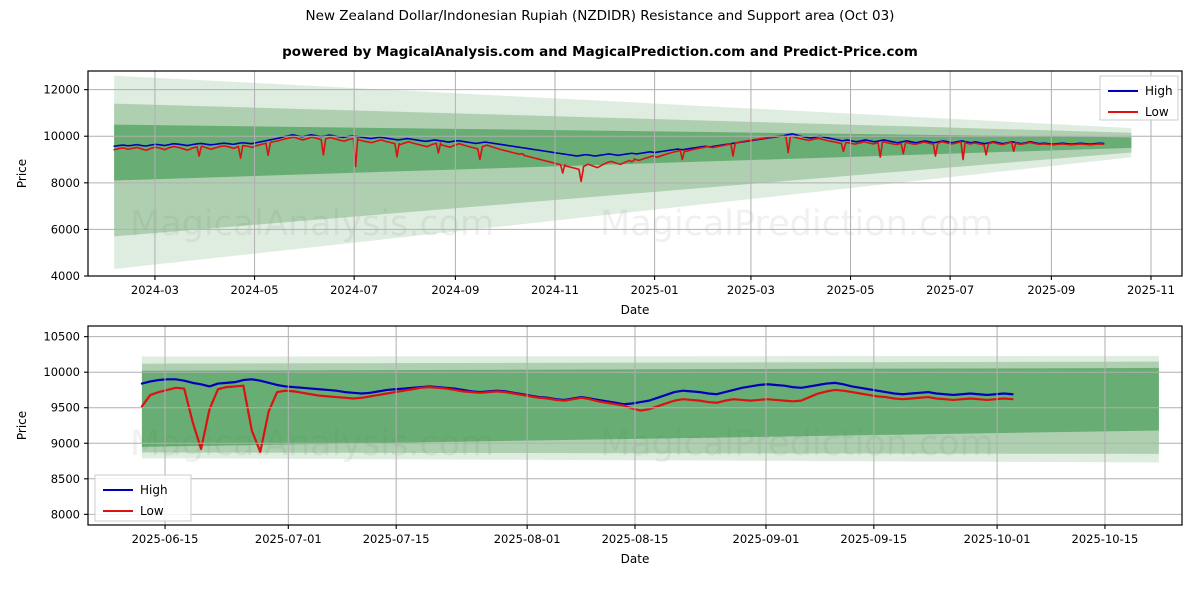 This screenshot has width=1200, height=600. I want to click on x-tick-label: 2025-03, so click(751, 290).